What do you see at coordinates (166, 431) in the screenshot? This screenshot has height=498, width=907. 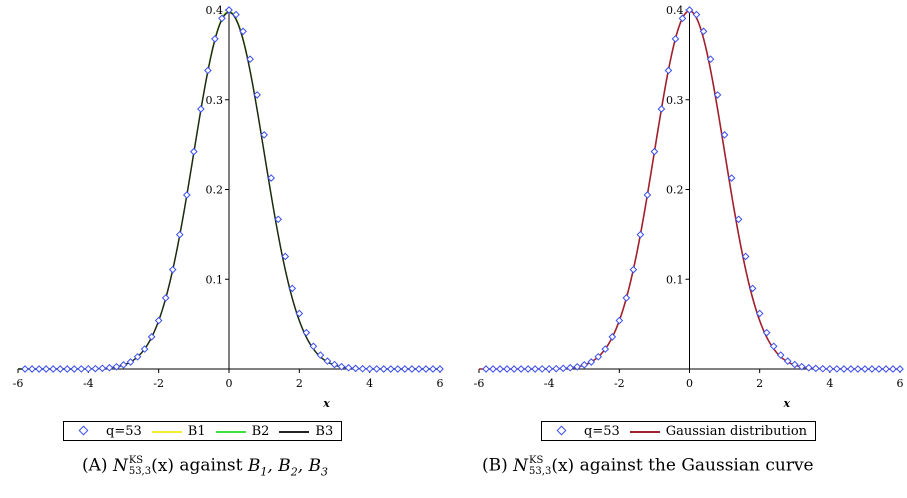 I see `legend-line-icon` at bounding box center [166, 431].